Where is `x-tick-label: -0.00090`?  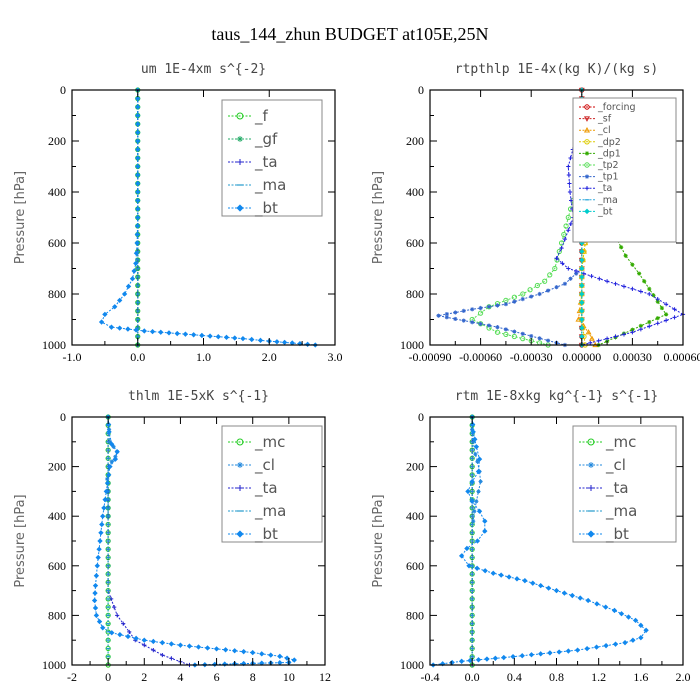
x-tick-label: -0.00090 is located at coordinates (430, 357).